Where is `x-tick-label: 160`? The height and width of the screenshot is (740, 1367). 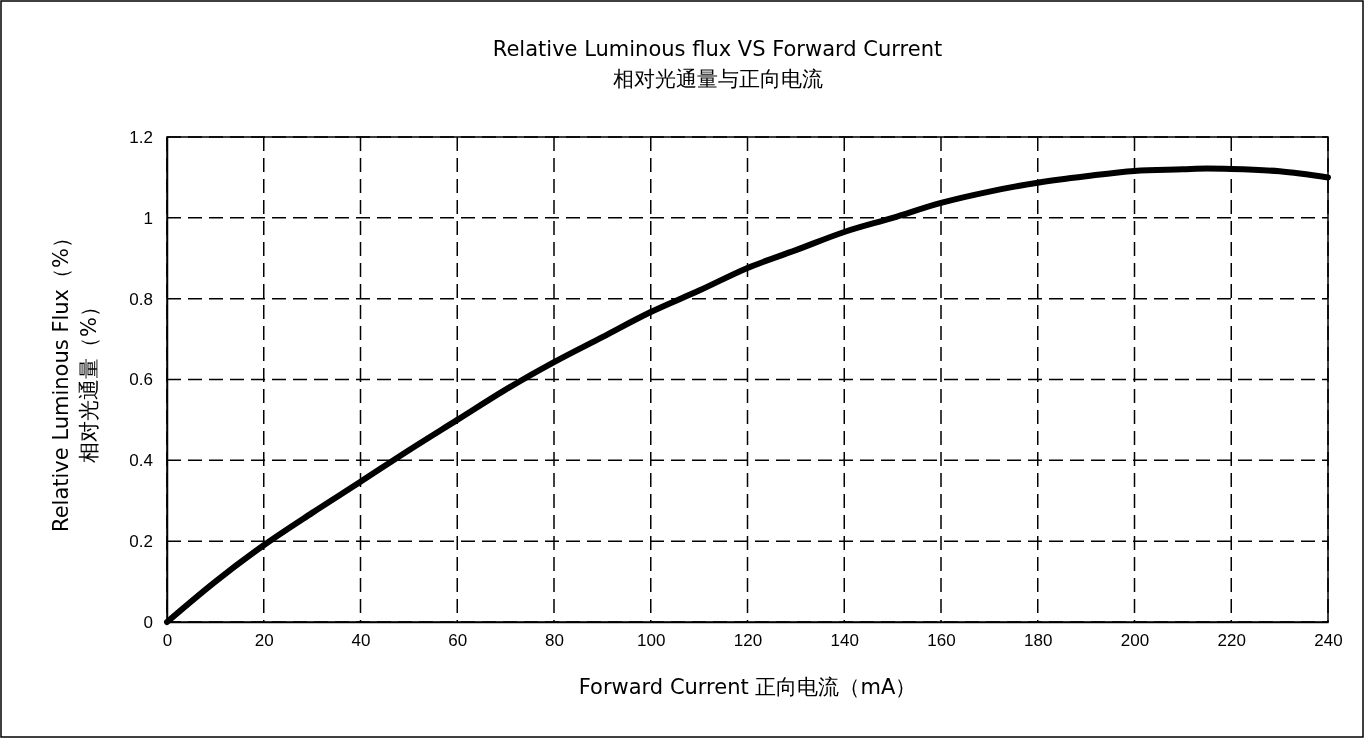 x-tick-label: 160 is located at coordinates (941, 641).